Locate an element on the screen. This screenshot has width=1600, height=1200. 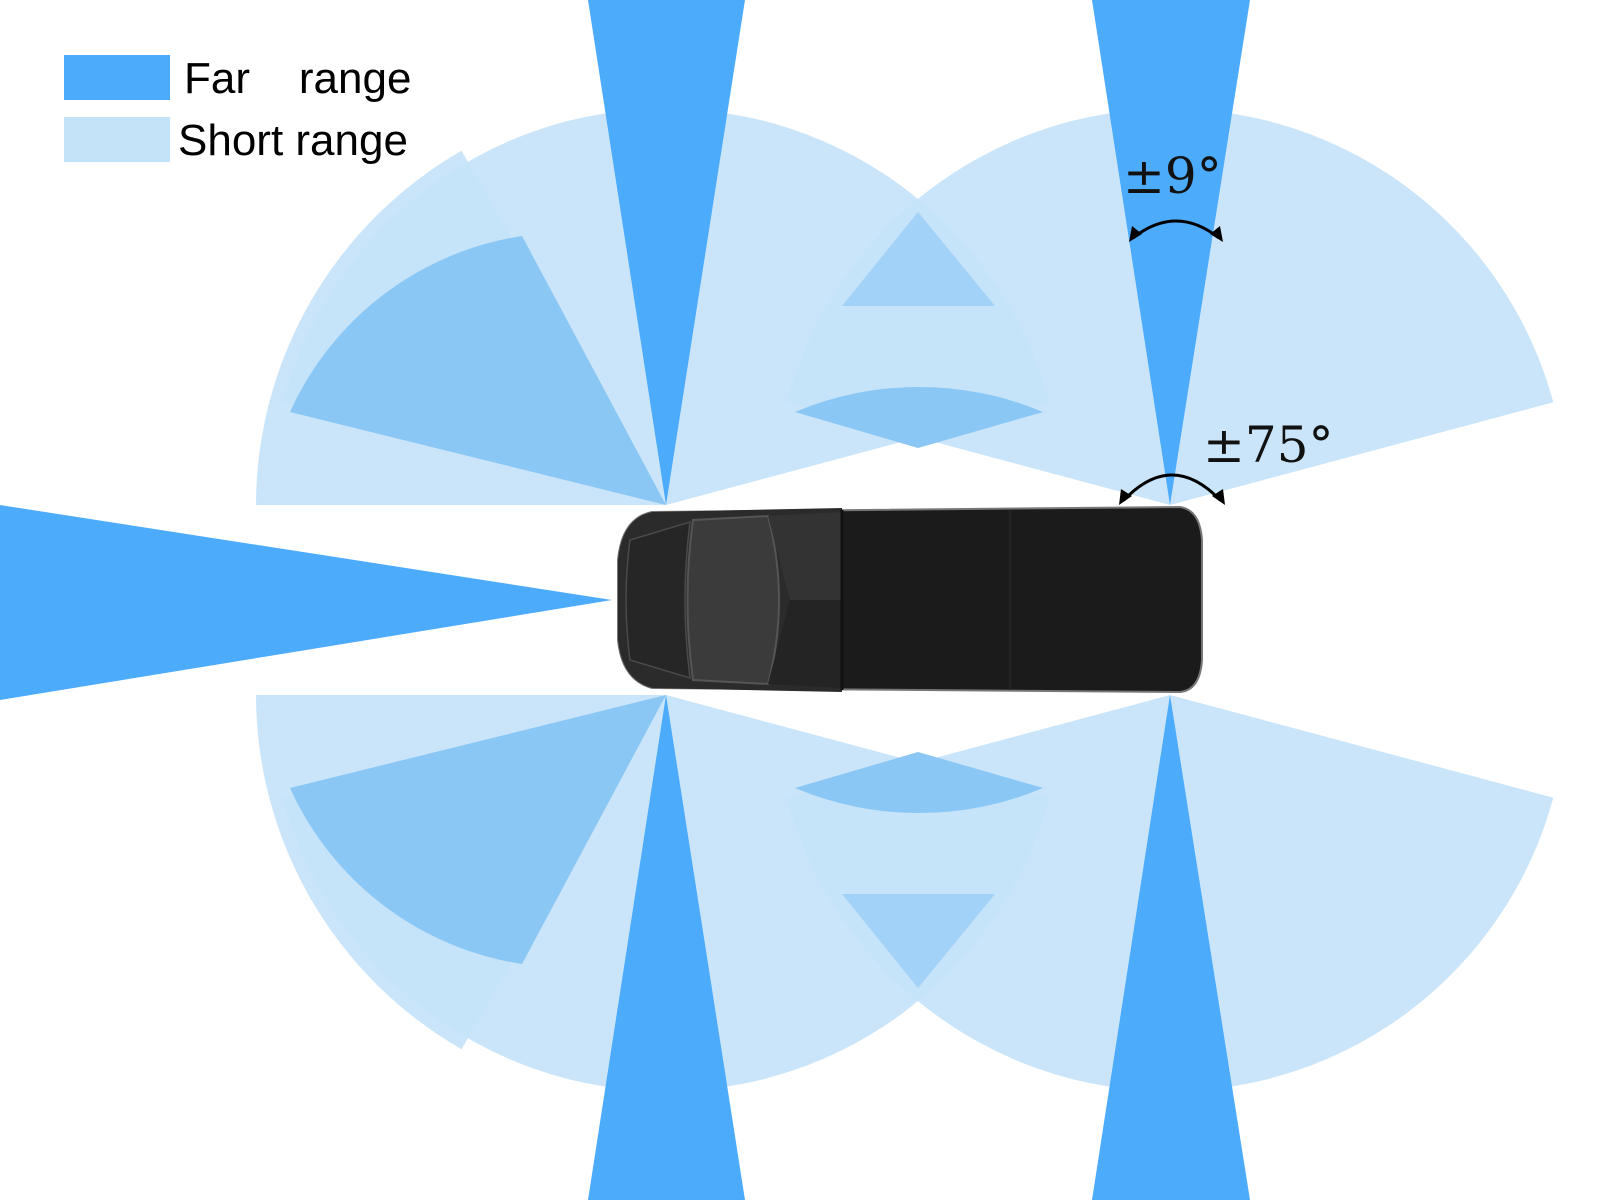
overlap-region-left-upper is located at coordinates (478, 370).